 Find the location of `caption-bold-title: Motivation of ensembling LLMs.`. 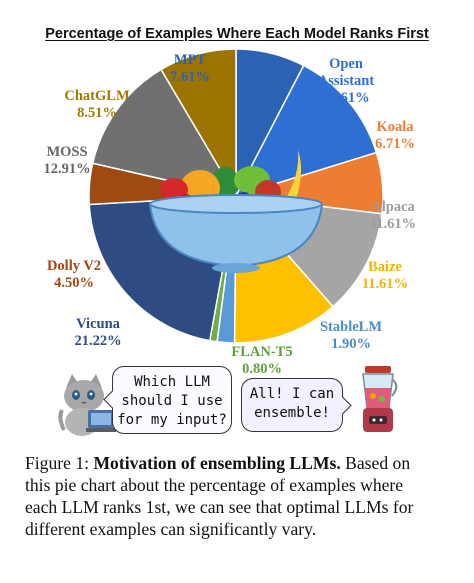

caption-bold-title: Motivation of ensembling LLMs. is located at coordinates (217, 463).